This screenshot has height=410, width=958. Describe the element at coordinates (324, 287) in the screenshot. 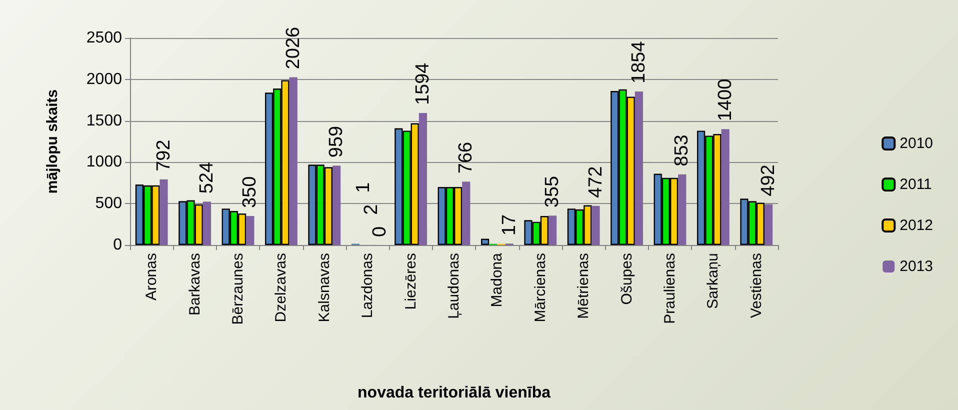

I see `x-tick-label: Kalsnavas` at that location.